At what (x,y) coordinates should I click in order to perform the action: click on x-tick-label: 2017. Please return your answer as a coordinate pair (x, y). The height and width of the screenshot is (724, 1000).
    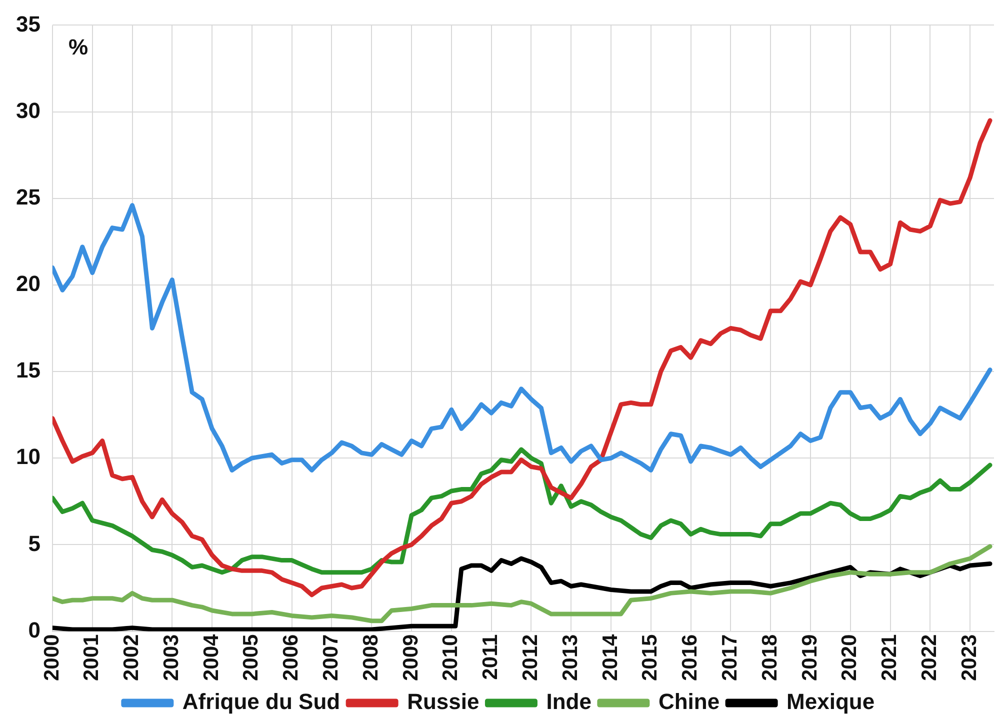
    Looking at the image, I should click on (730, 657).